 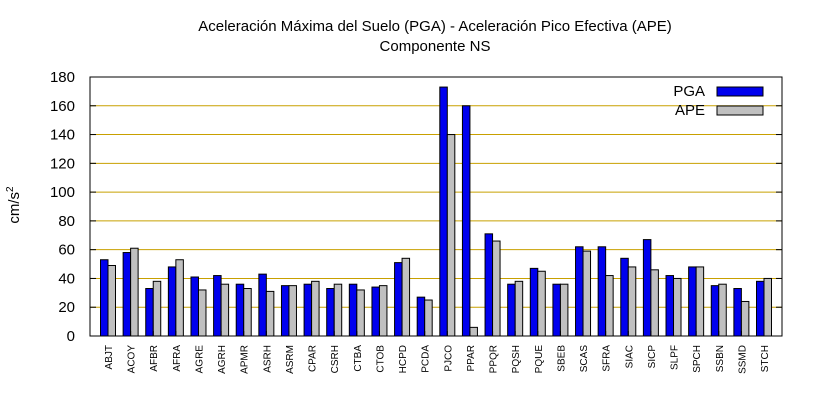 What do you see at coordinates (584, 359) in the screenshot?
I see `x-tick-label: SCAS` at bounding box center [584, 359].